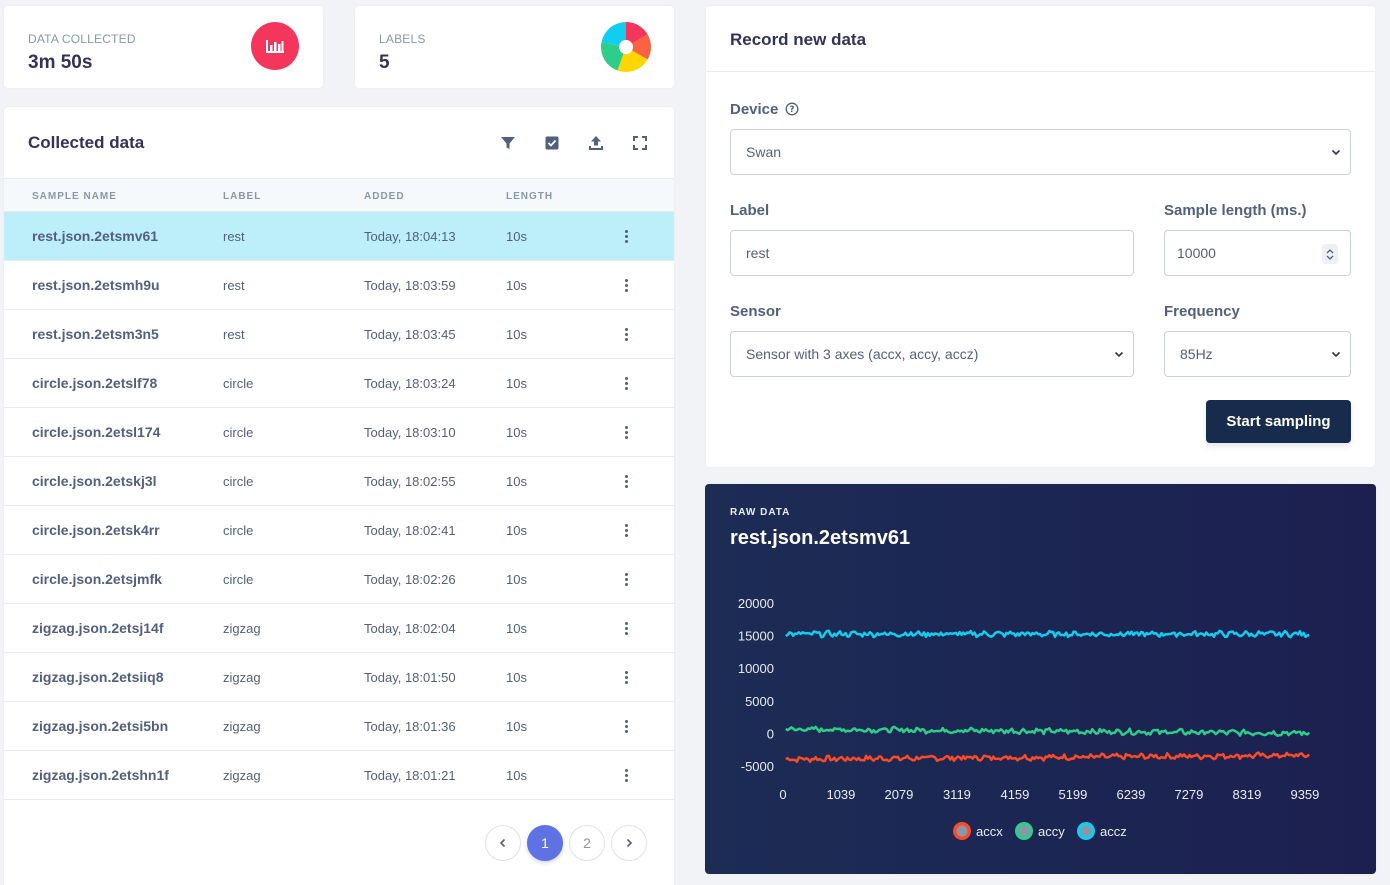  Describe the element at coordinates (1188, 794) in the screenshot. I see `x-tick-label: 7279` at that location.